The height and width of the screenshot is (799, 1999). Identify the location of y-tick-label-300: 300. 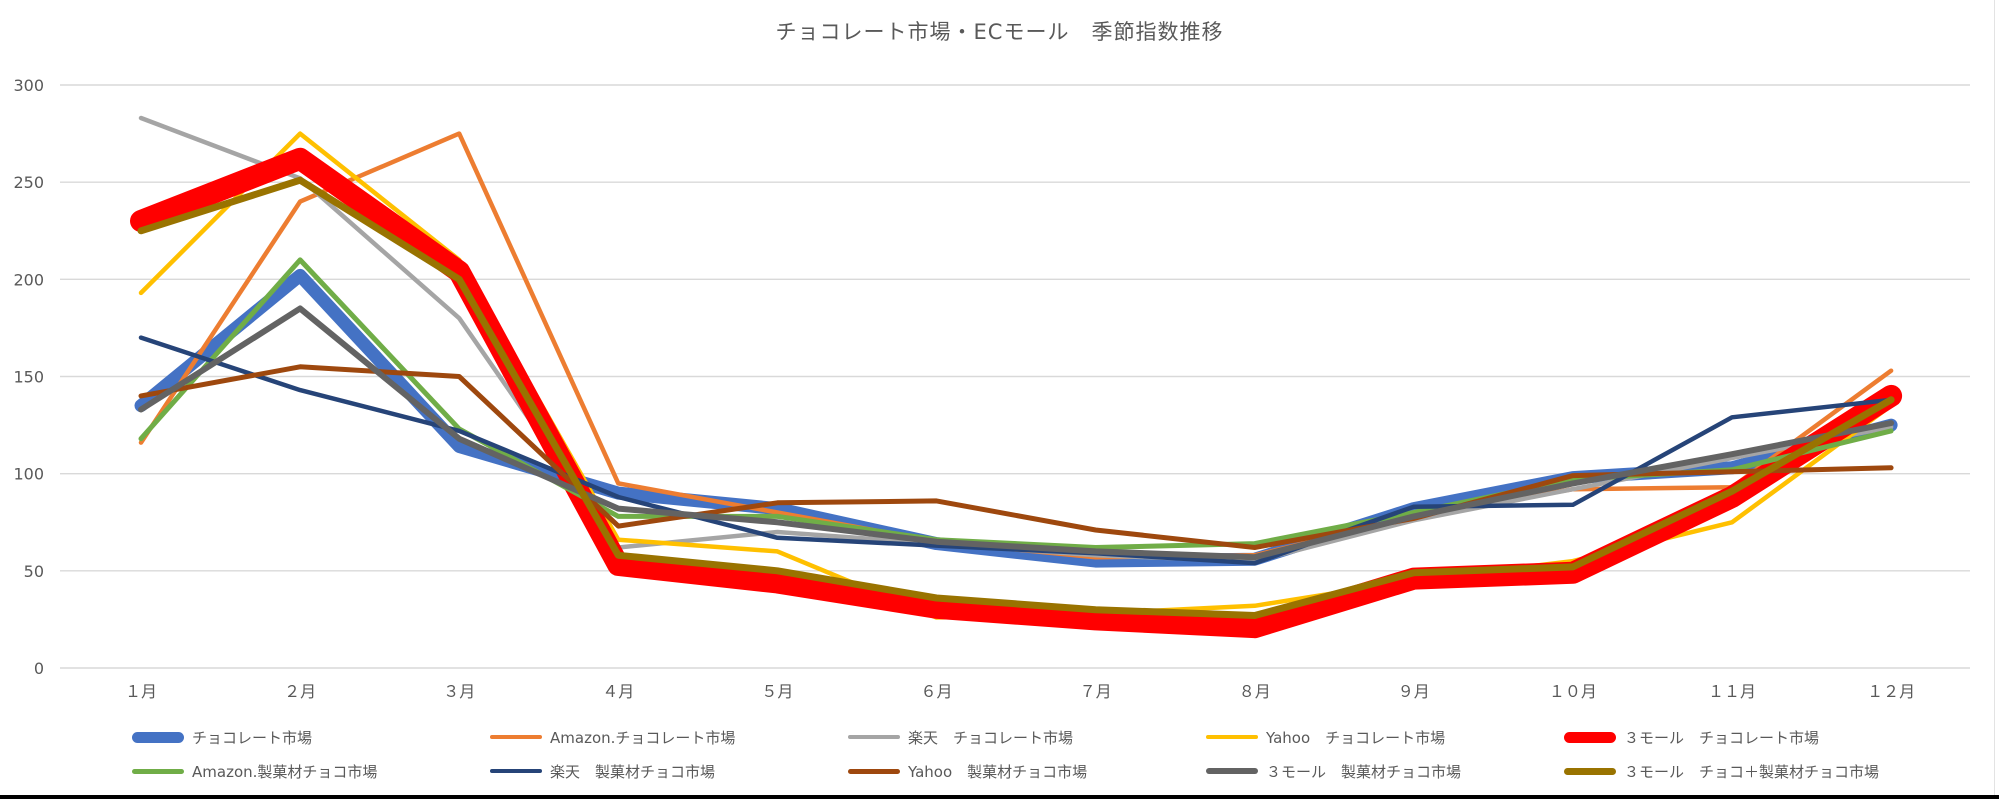
(28, 85).